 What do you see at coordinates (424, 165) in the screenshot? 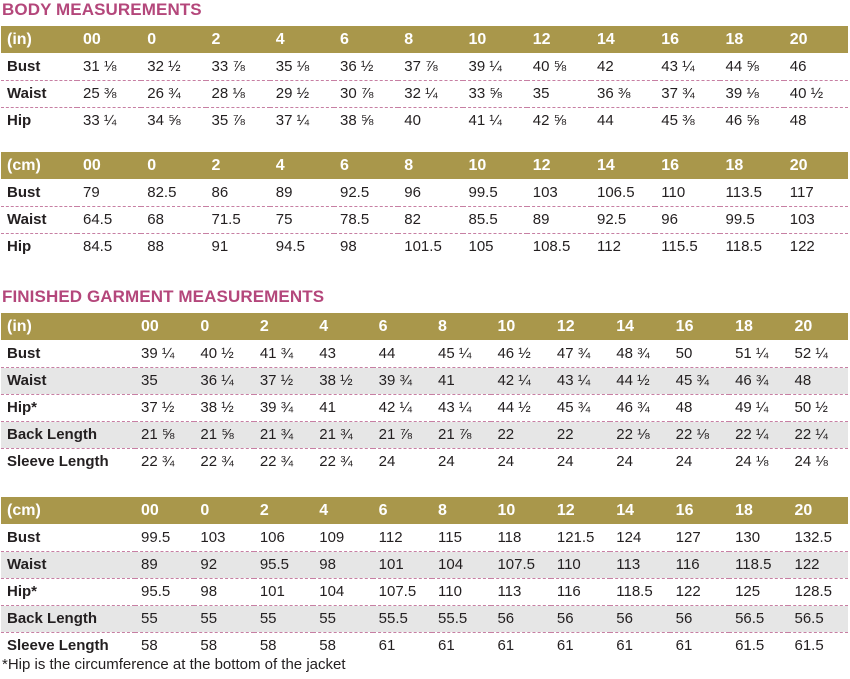
I see `header-row: (cm) 00 0 2 4 6 8 10 12 14 16 18 20` at bounding box center [424, 165].